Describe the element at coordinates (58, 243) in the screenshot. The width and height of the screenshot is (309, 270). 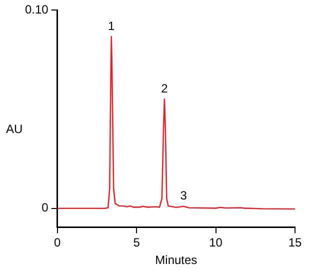
I see `x-tick-label: 0` at that location.